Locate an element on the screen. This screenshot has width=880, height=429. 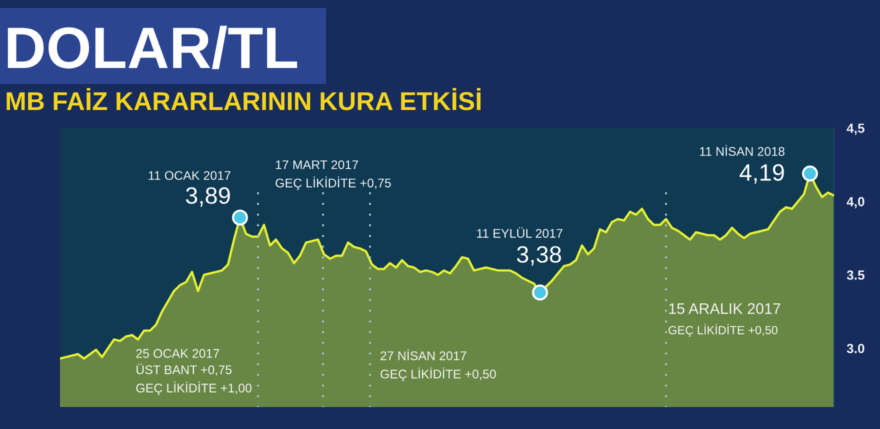
annotation: 25 OCAK 2017 ÜST BANT +0,75 GEÇ LİKİDİTE +1,00 is located at coordinates (194, 372).